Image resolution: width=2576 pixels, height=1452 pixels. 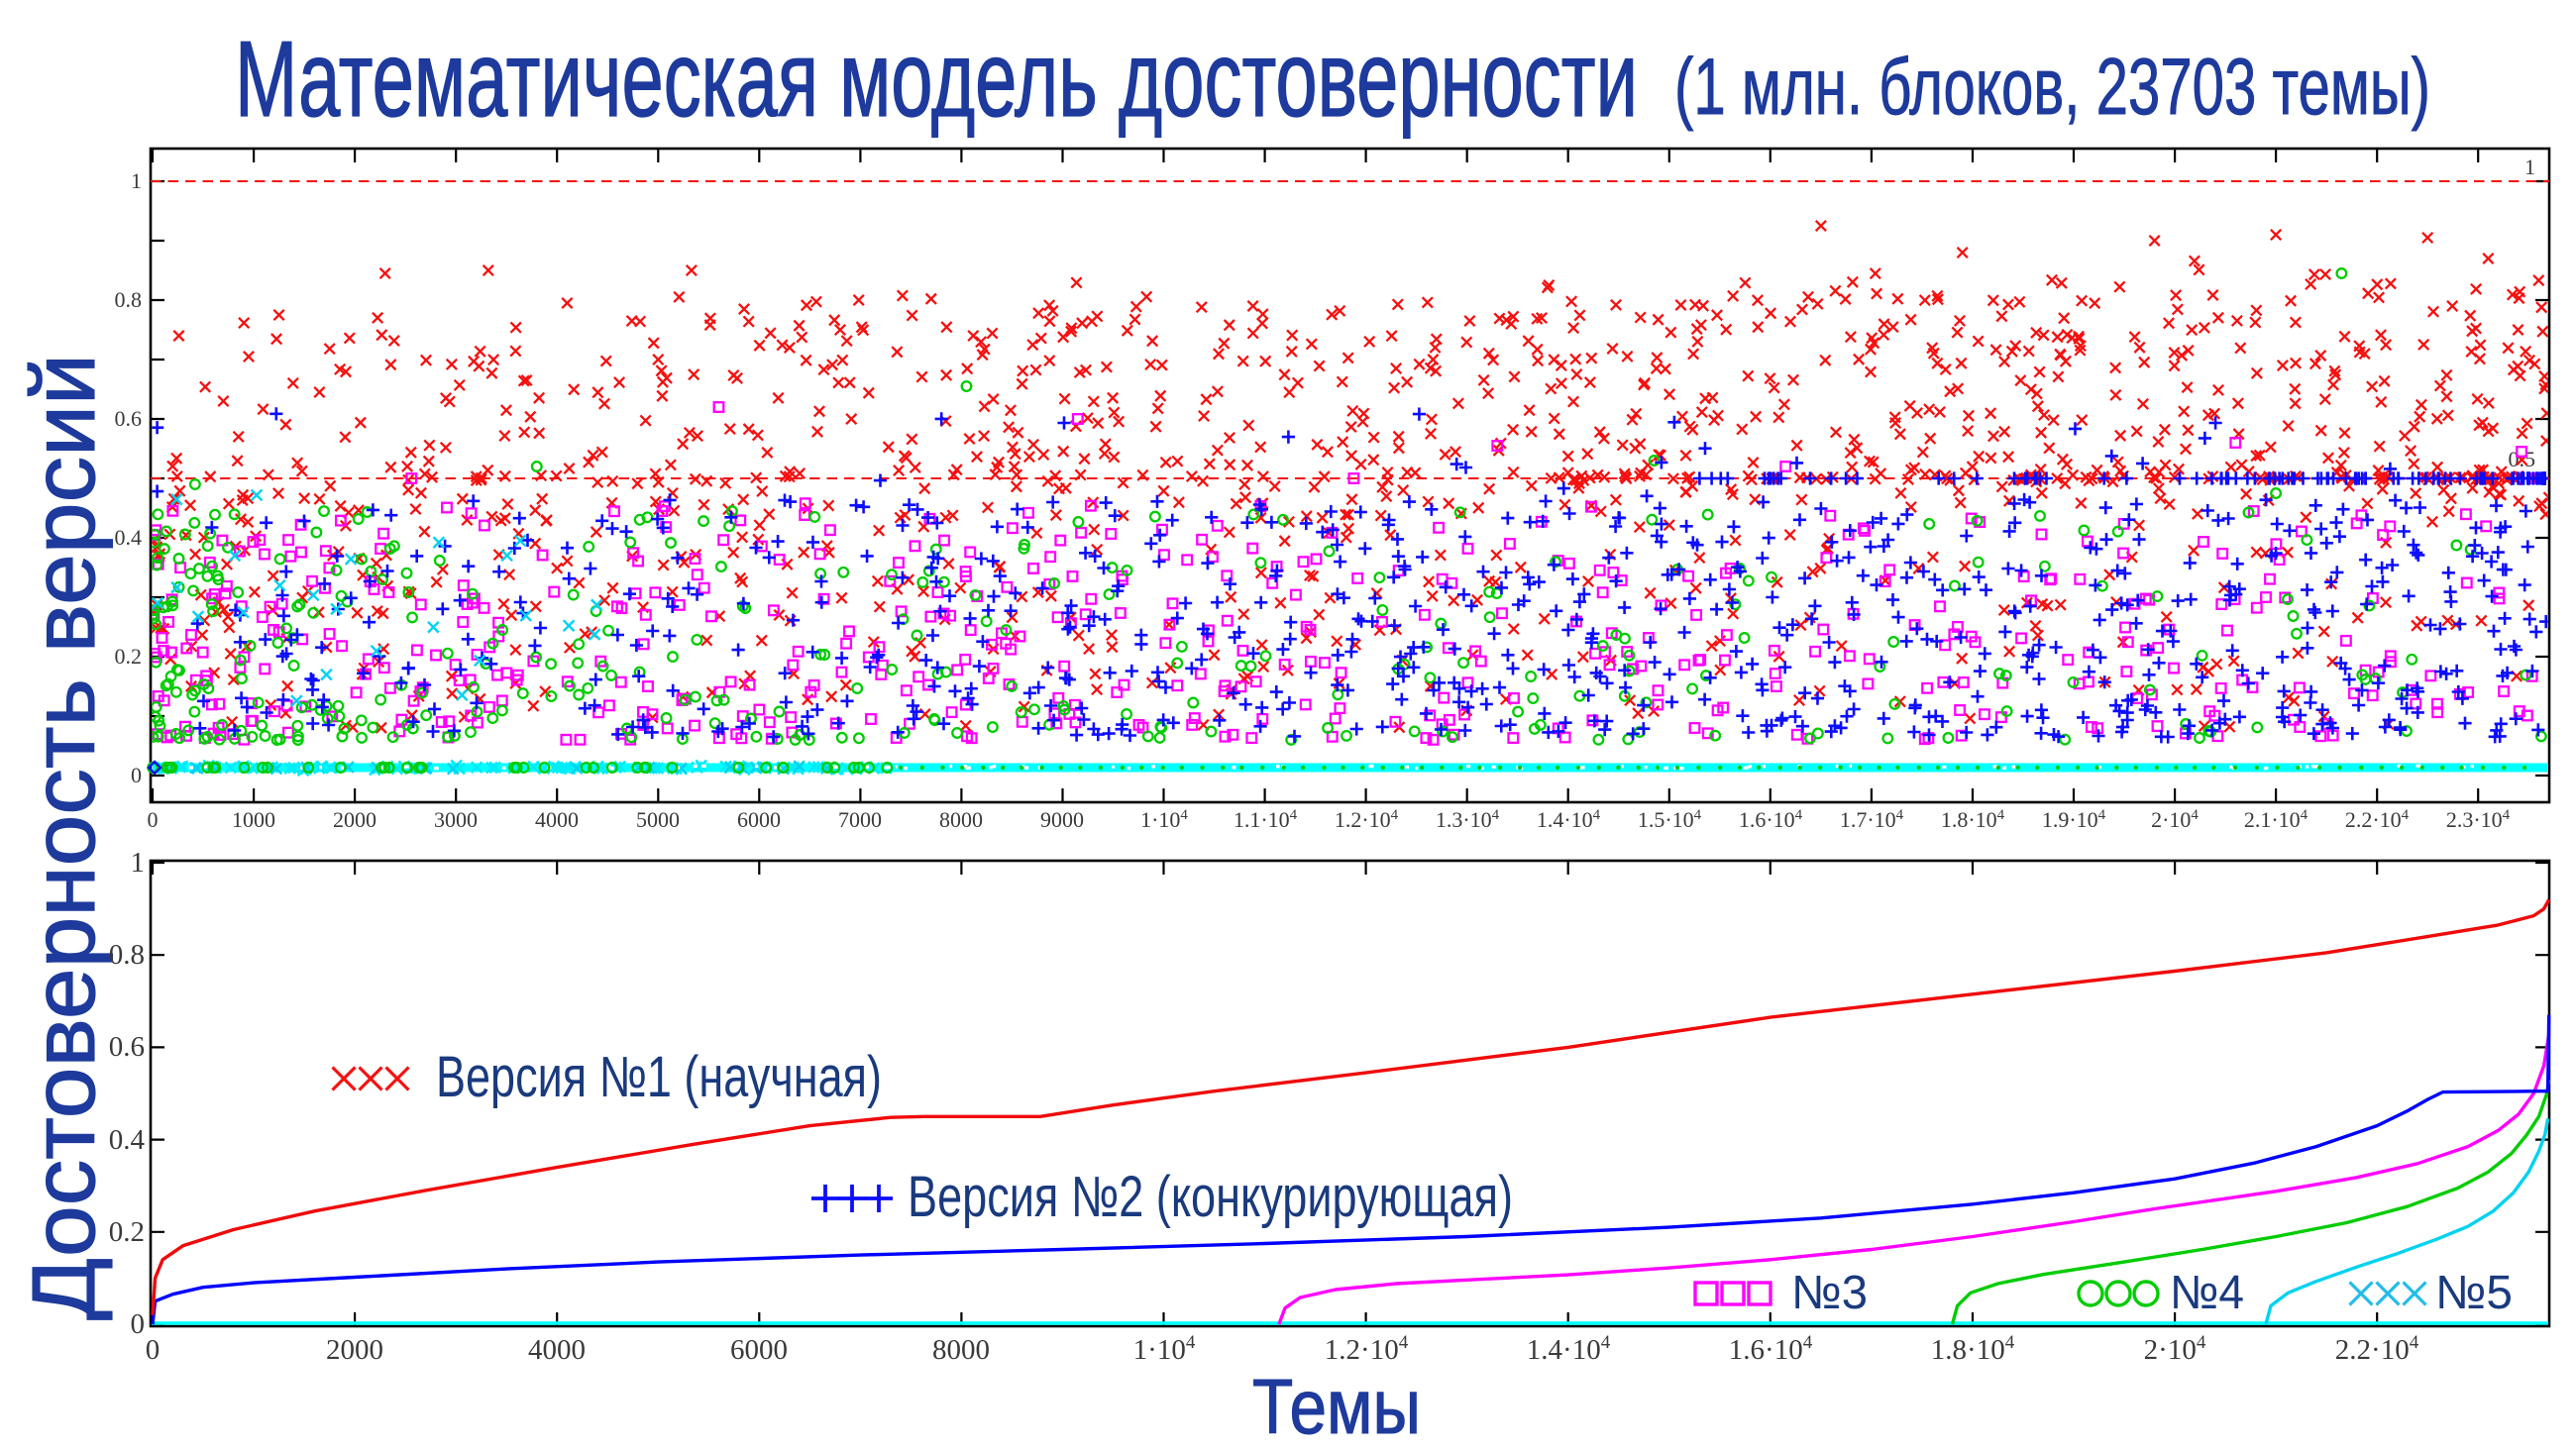 What do you see at coordinates (1872, 819) in the screenshot?
I see `svg-text: 1.7·104` at bounding box center [1872, 819].